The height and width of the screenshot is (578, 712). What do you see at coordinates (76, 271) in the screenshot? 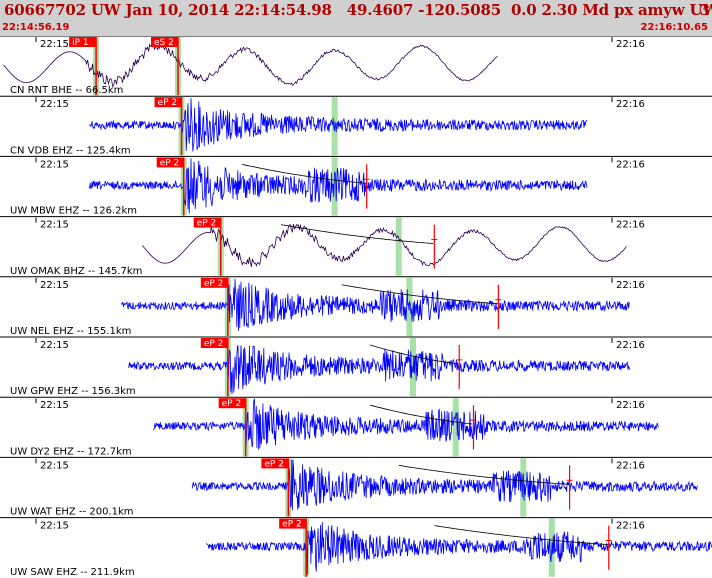
I see `station-label: UW OMAK BHZ -- 145.7km` at bounding box center [76, 271].